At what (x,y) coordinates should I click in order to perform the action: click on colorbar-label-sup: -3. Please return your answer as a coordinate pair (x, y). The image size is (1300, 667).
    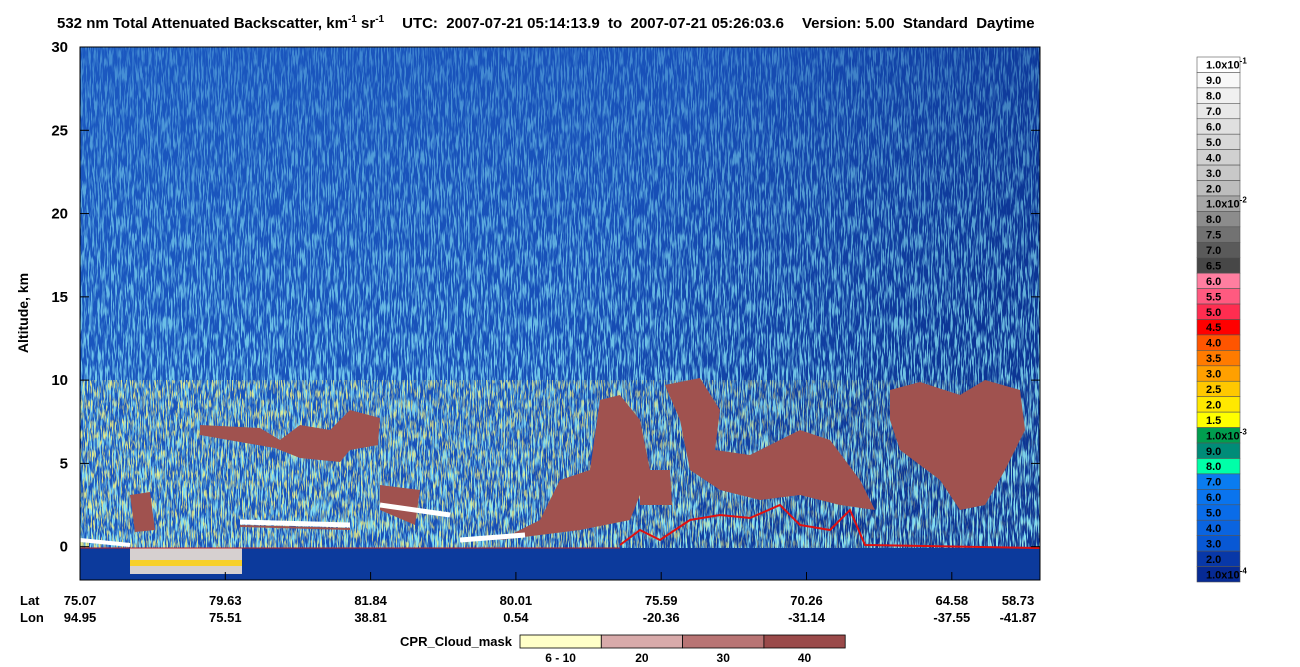
    Looking at the image, I should click on (1244, 431).